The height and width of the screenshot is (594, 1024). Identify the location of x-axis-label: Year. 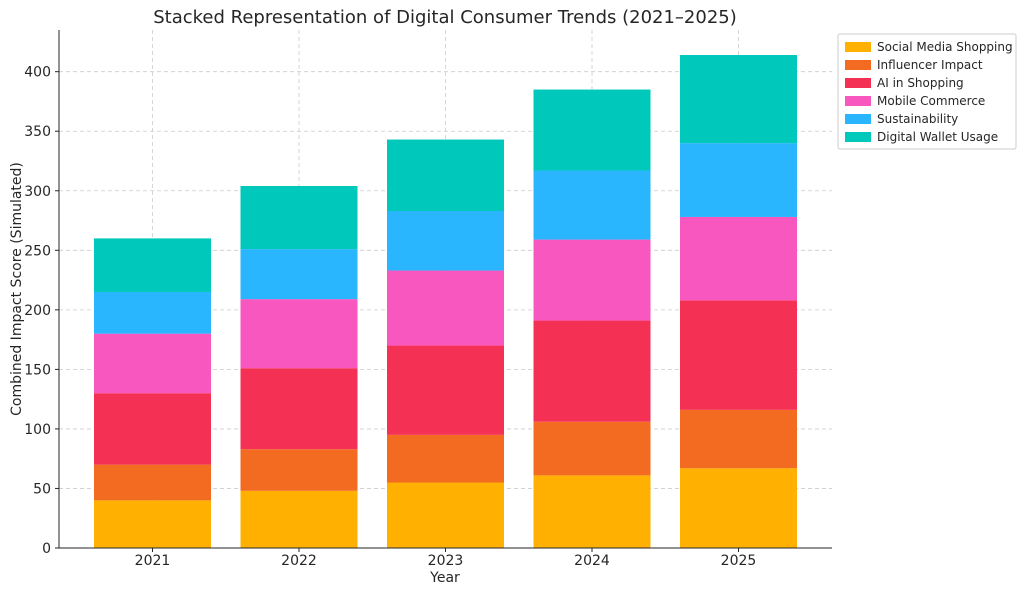
(444, 578).